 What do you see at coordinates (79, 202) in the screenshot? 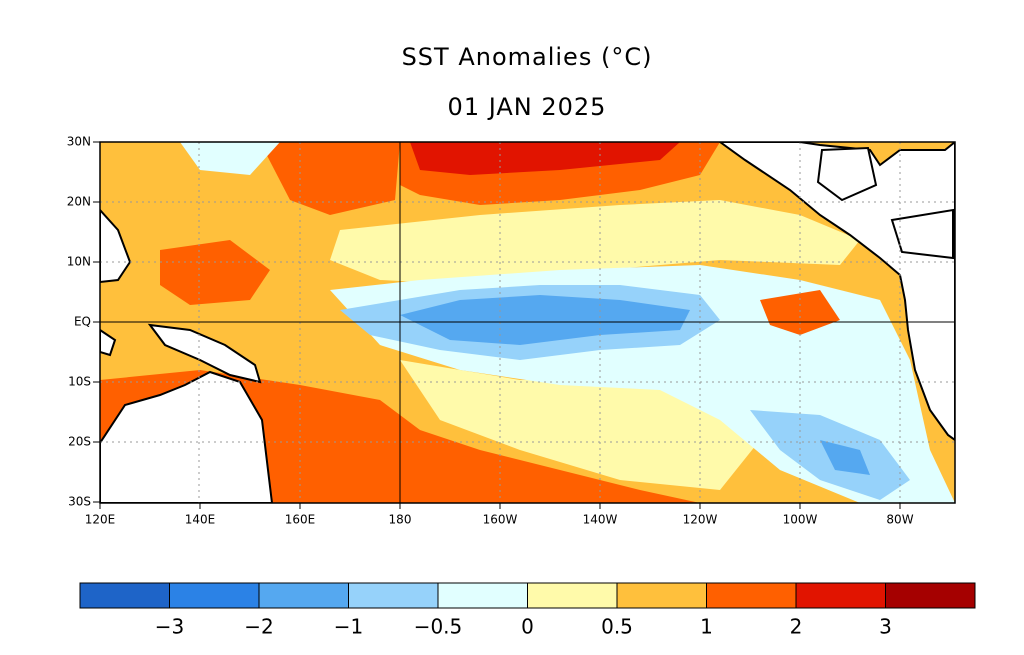
I see `lat-label: 20N` at bounding box center [79, 202].